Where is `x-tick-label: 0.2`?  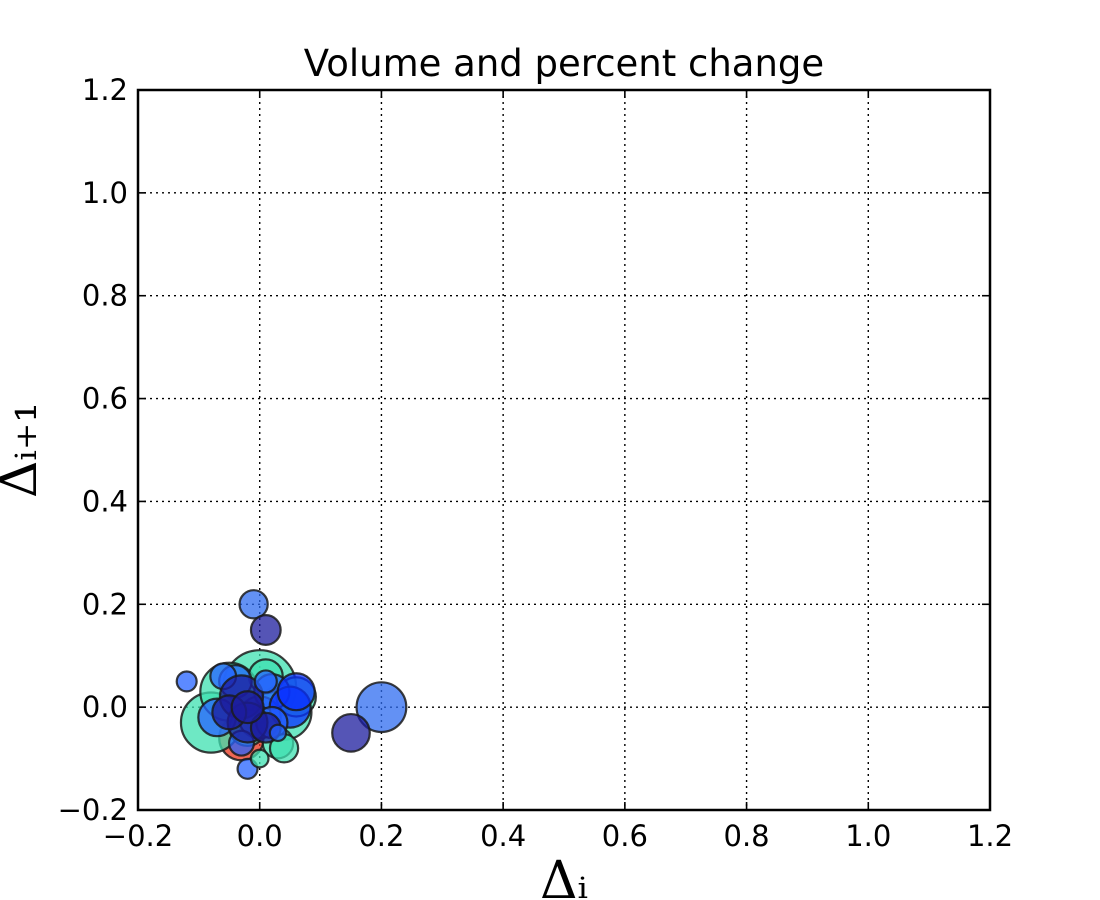
x-tick-label: 0.2 is located at coordinates (381, 836).